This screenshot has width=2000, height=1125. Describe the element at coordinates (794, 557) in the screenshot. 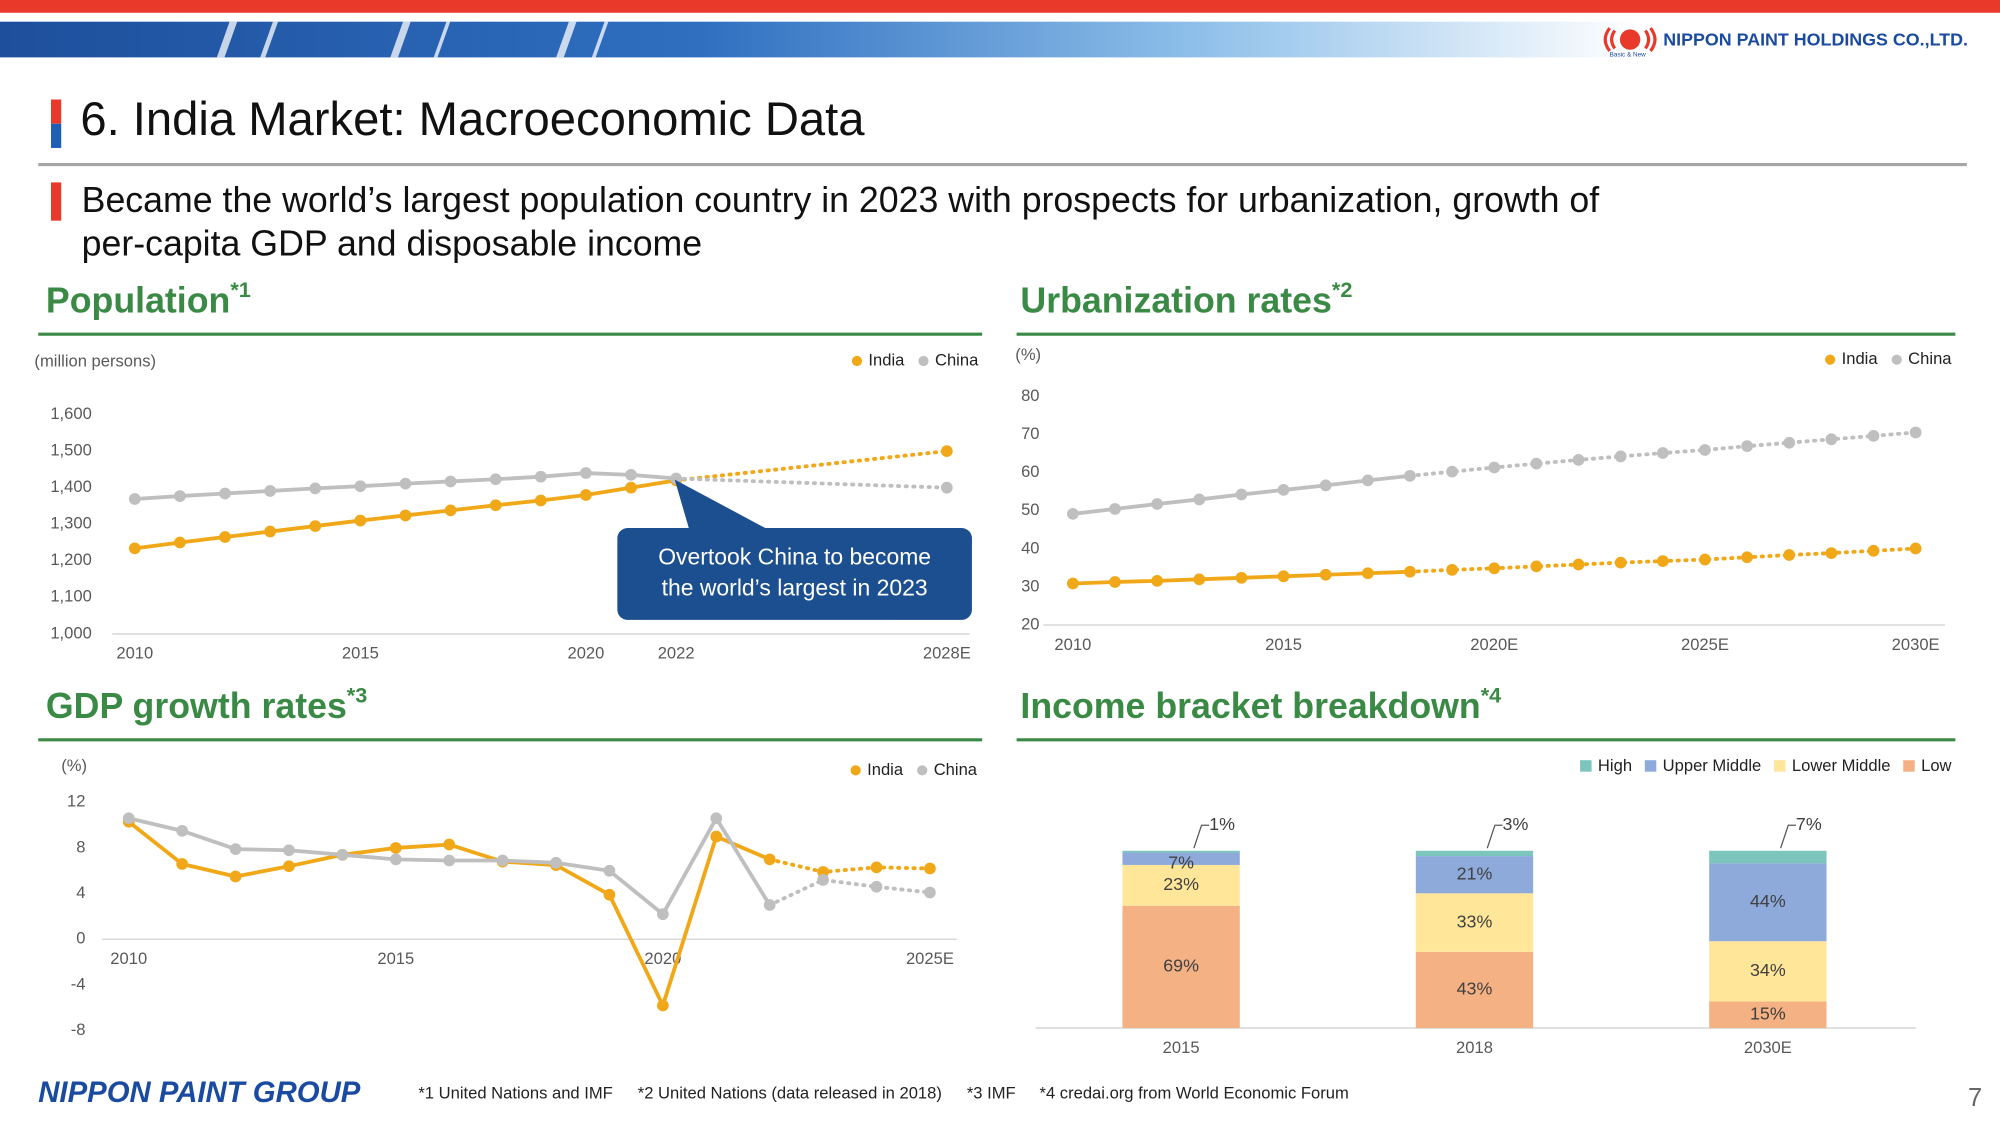

I see `callout-text: Overtook China to become` at that location.